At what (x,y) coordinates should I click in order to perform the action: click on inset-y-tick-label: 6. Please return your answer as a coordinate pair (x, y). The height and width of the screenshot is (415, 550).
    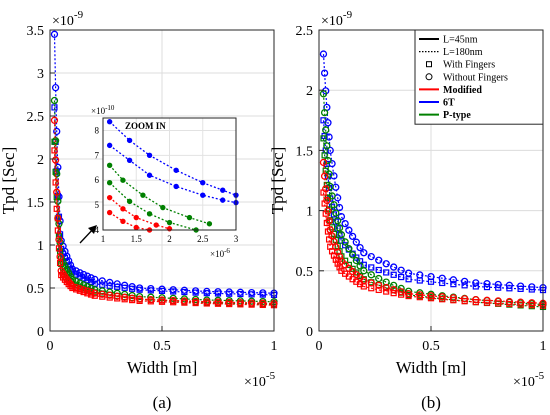
    Looking at the image, I should click on (97, 180).